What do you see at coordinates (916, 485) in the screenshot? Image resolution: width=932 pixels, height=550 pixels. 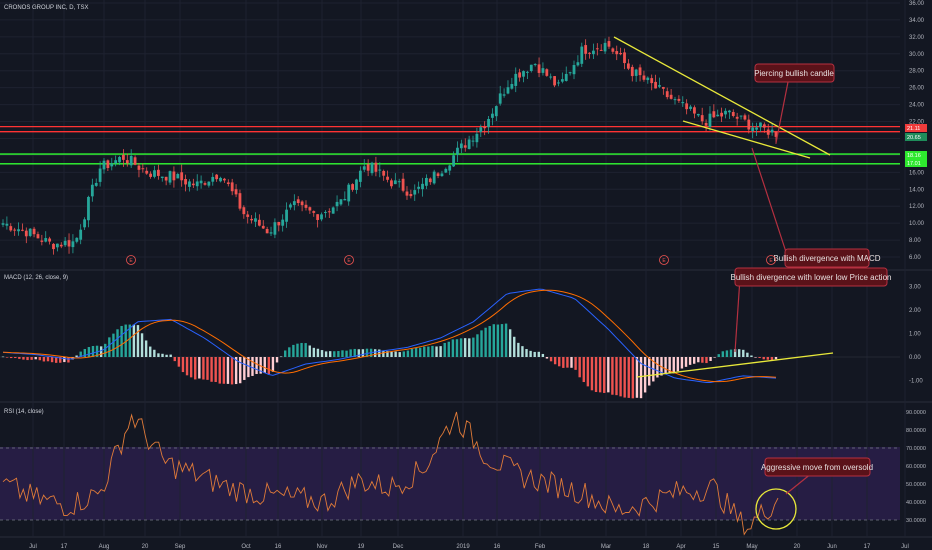 I see `rsi-tick-label: 50.0000` at bounding box center [916, 485].